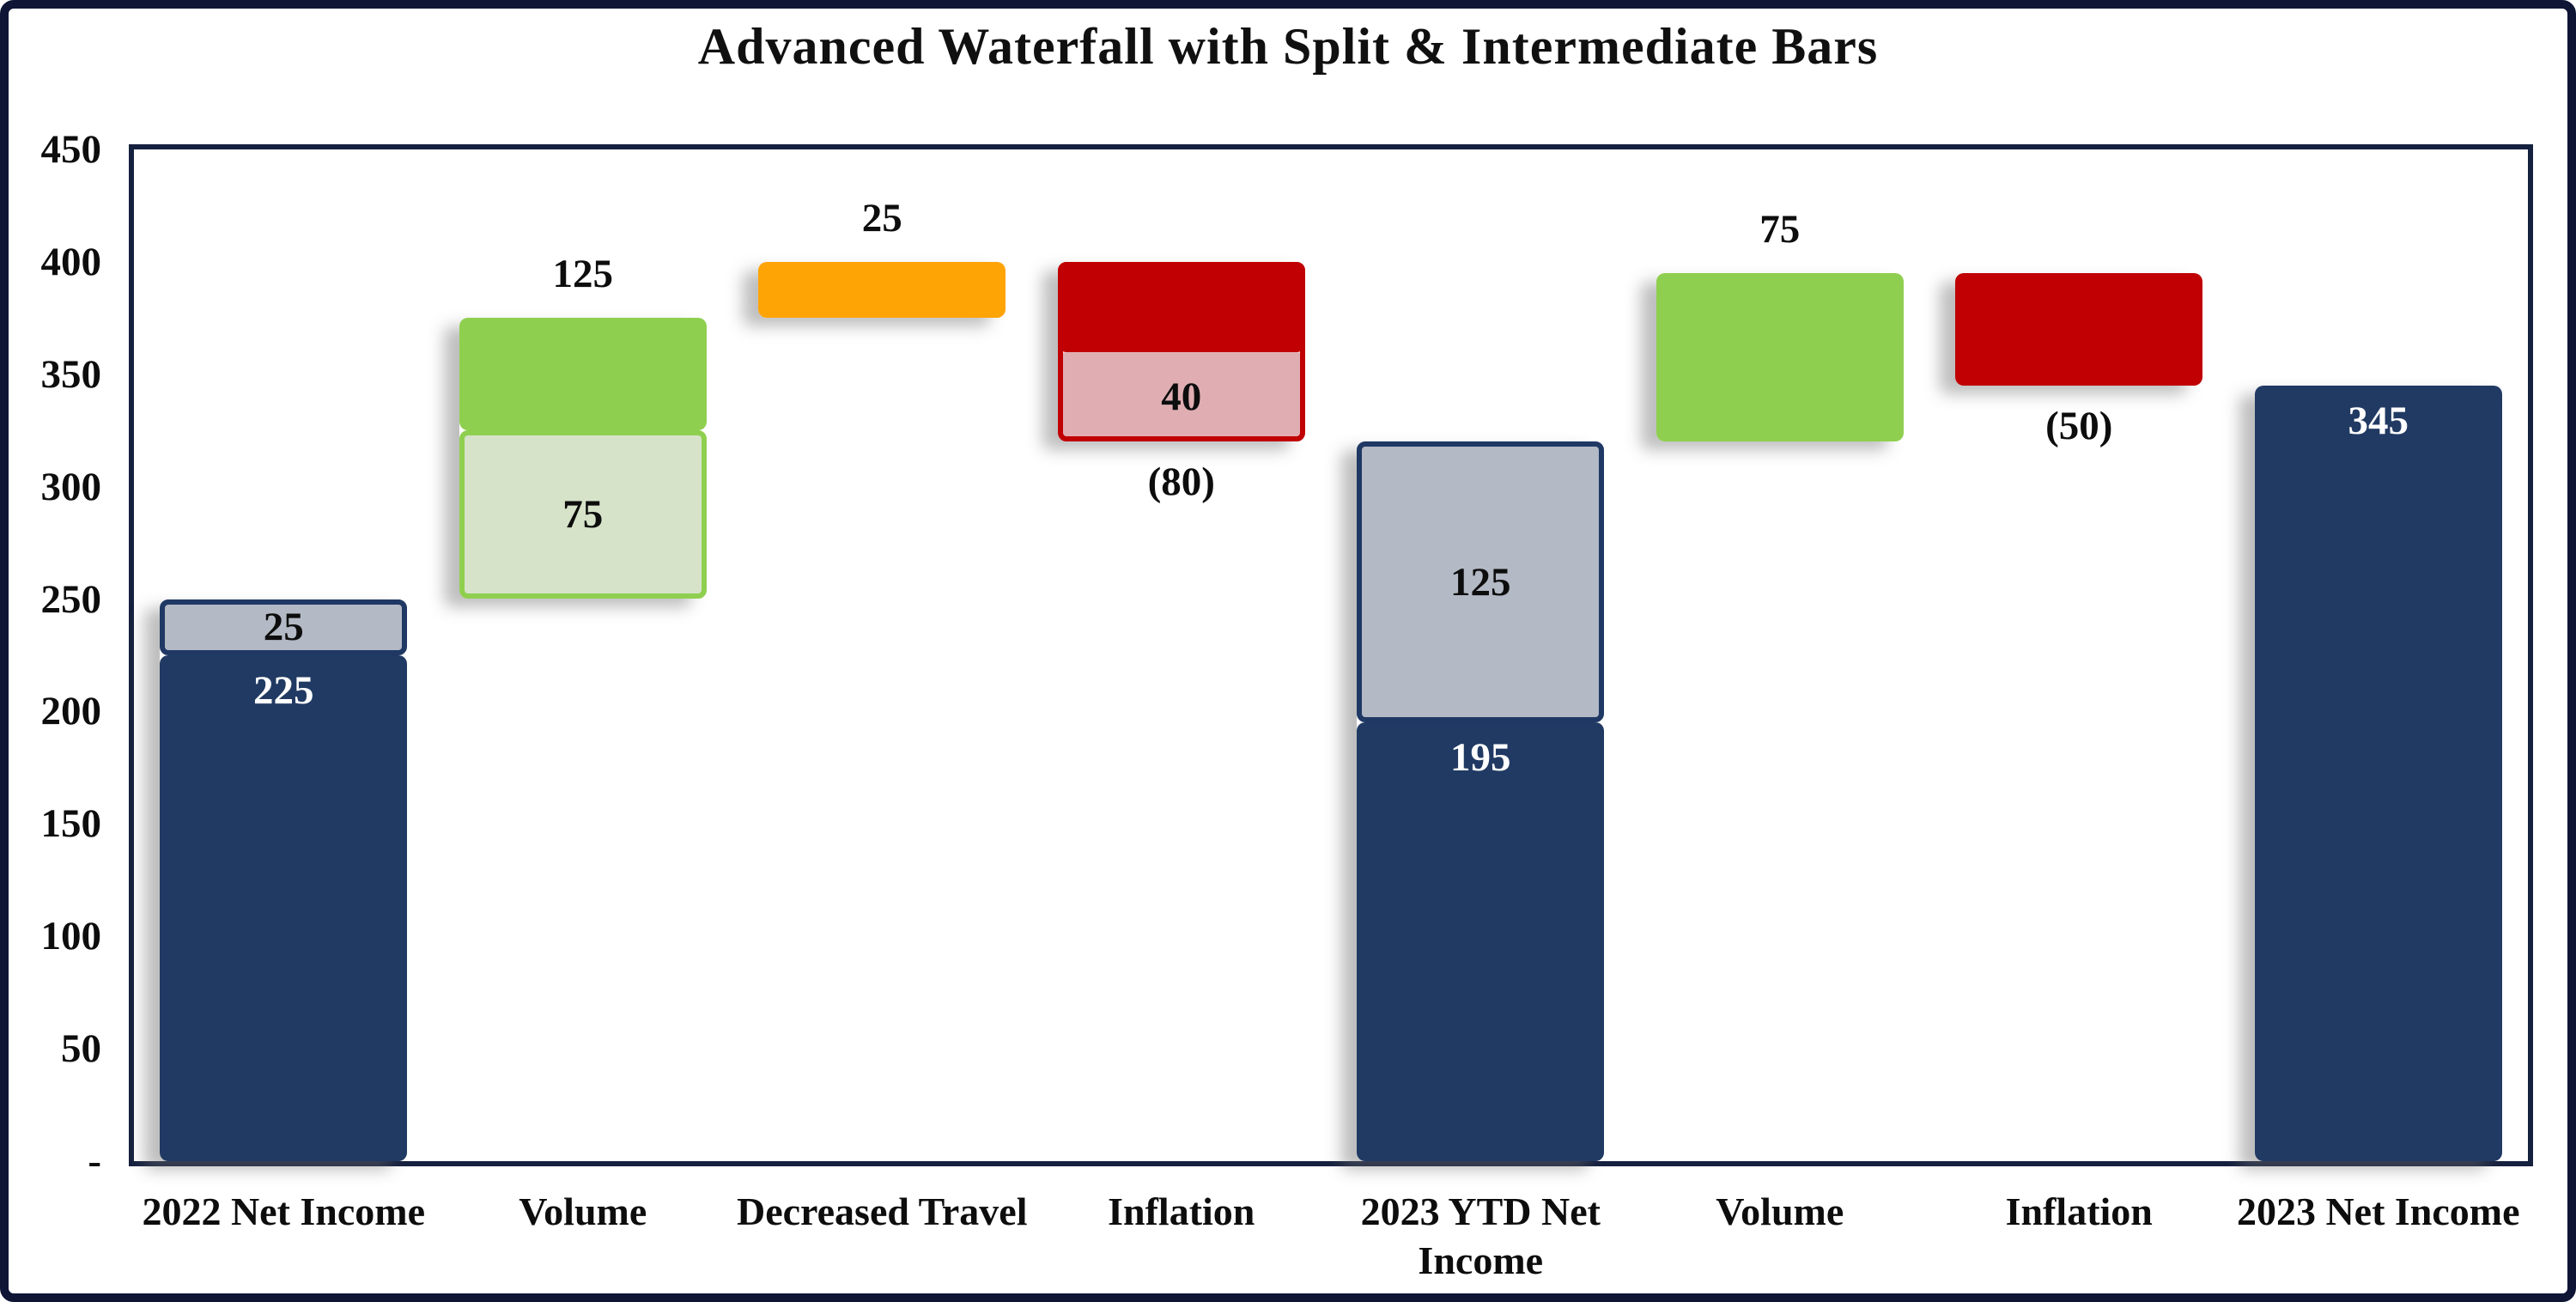 The width and height of the screenshot is (2576, 1302). I want to click on bar-volume, so click(1780, 357).